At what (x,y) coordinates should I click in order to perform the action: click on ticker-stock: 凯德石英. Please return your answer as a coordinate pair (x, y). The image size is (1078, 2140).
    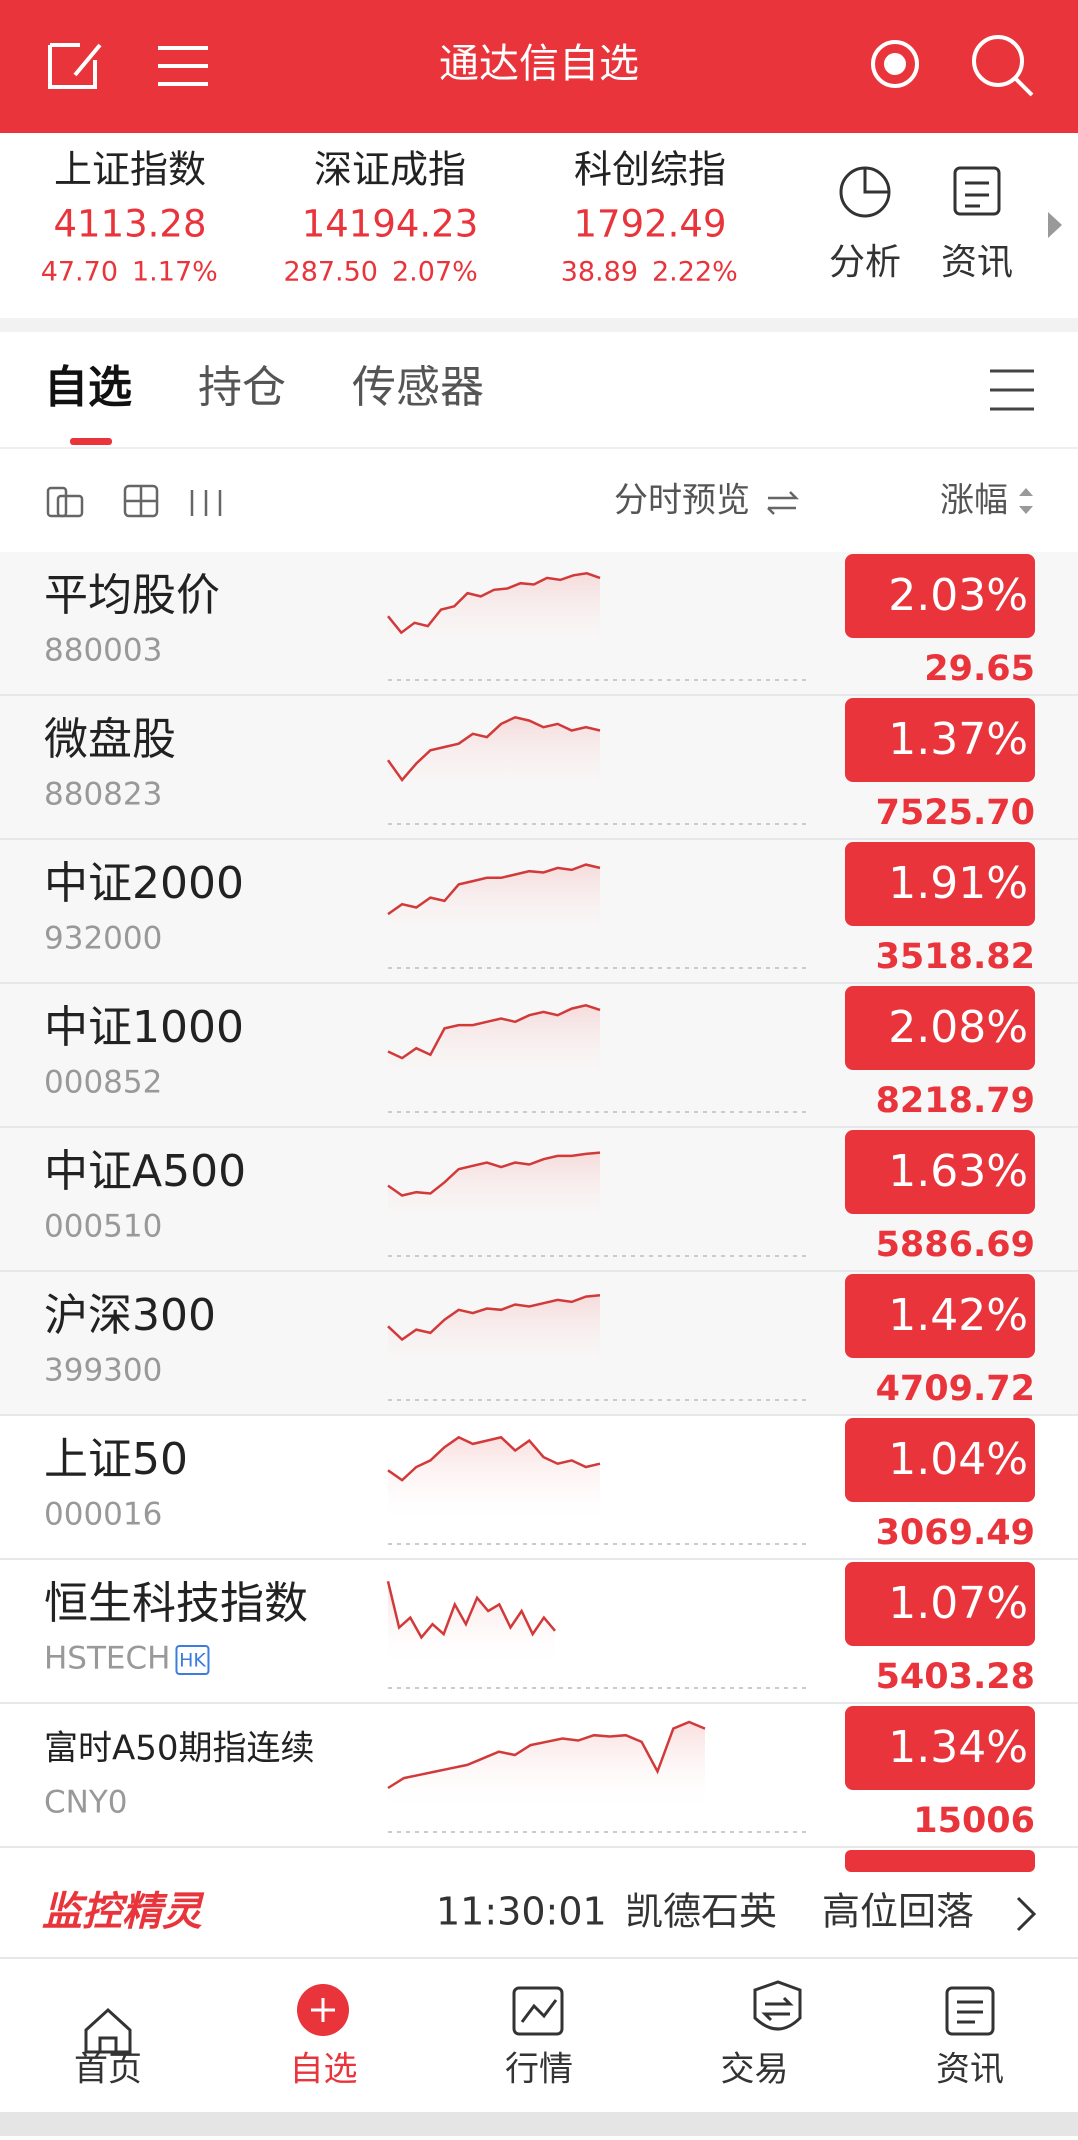
    Looking at the image, I should click on (701, 1912).